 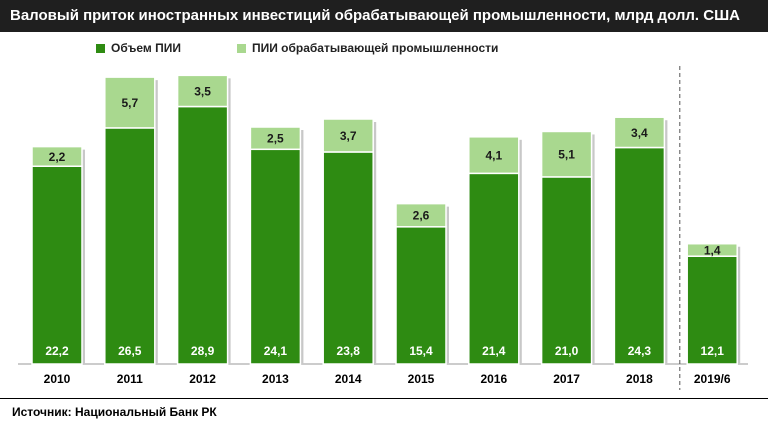 What do you see at coordinates (348, 379) in the screenshot?
I see `x-tick-label: 2014` at bounding box center [348, 379].